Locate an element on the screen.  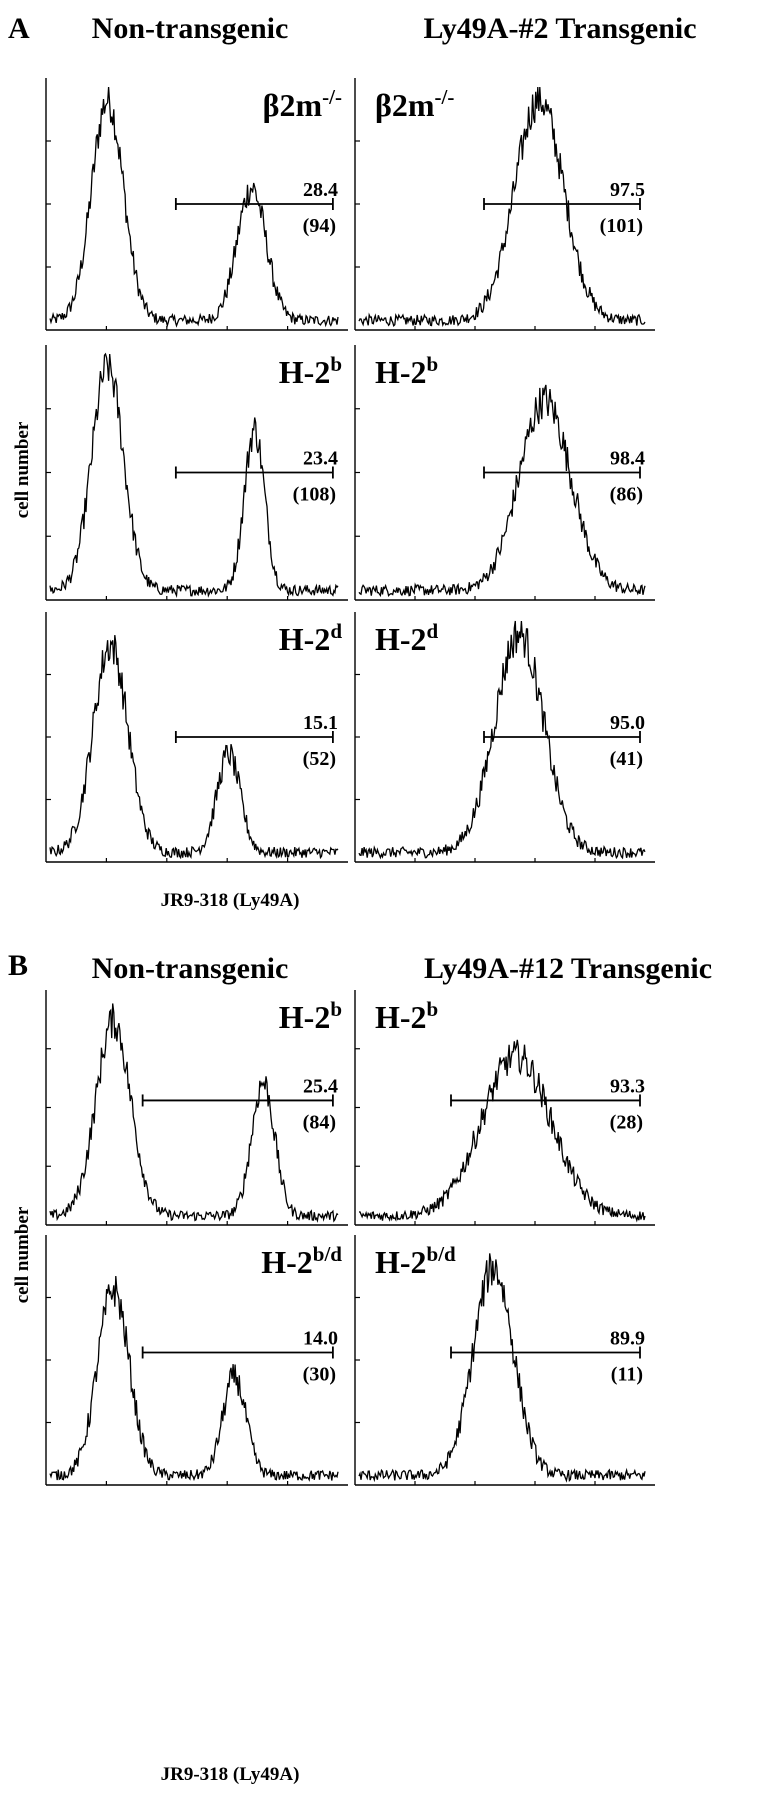
histogram-plot: 95.0 (41) H-2d is located at coordinates (504, 737).